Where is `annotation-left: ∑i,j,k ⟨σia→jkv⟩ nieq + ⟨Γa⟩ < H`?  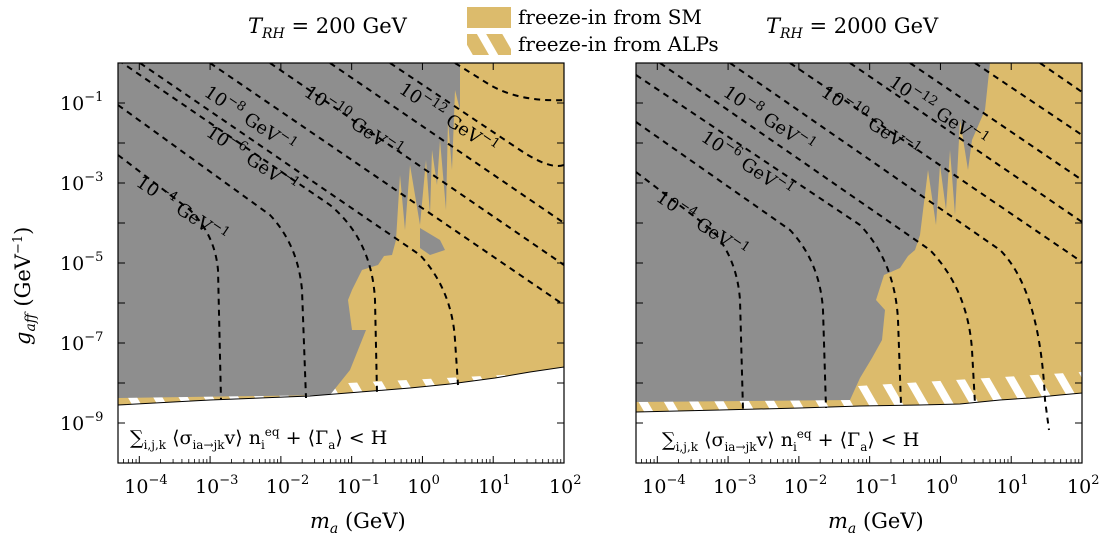 annotation-left: ∑i,j,k ⟨σia→jkv⟩ nieq + ⟨Γa⟩ < H is located at coordinates (258, 438).